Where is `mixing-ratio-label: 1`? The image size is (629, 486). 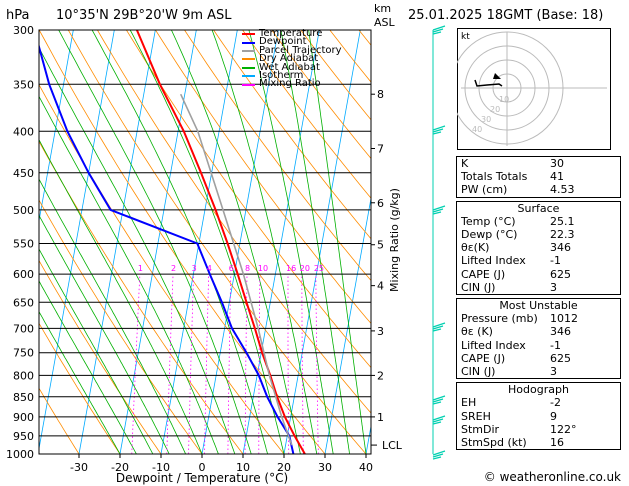
mixing-ratio-label: 1 is located at coordinates (140, 268).